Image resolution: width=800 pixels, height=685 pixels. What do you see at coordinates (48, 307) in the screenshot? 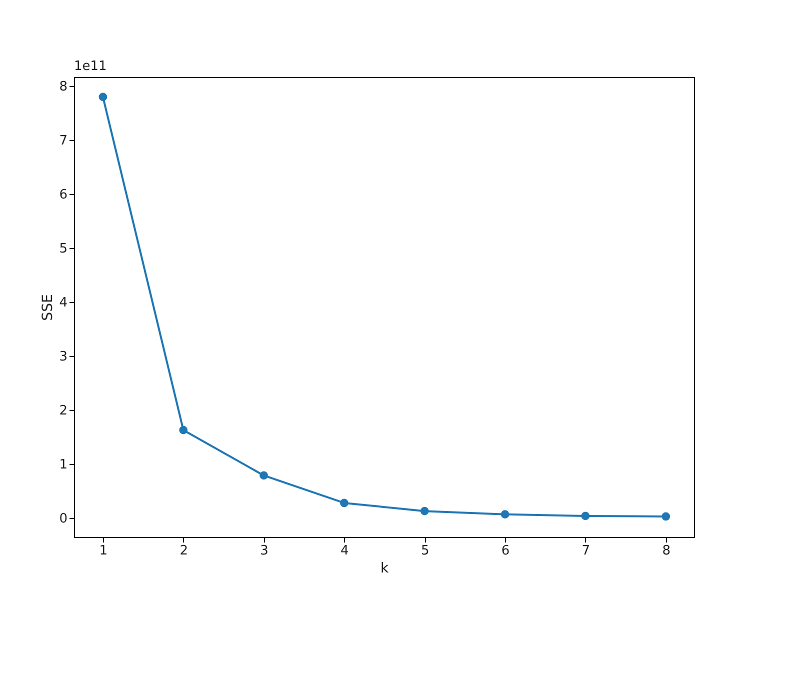
I see `y-axis-title: SSE` at bounding box center [48, 307].